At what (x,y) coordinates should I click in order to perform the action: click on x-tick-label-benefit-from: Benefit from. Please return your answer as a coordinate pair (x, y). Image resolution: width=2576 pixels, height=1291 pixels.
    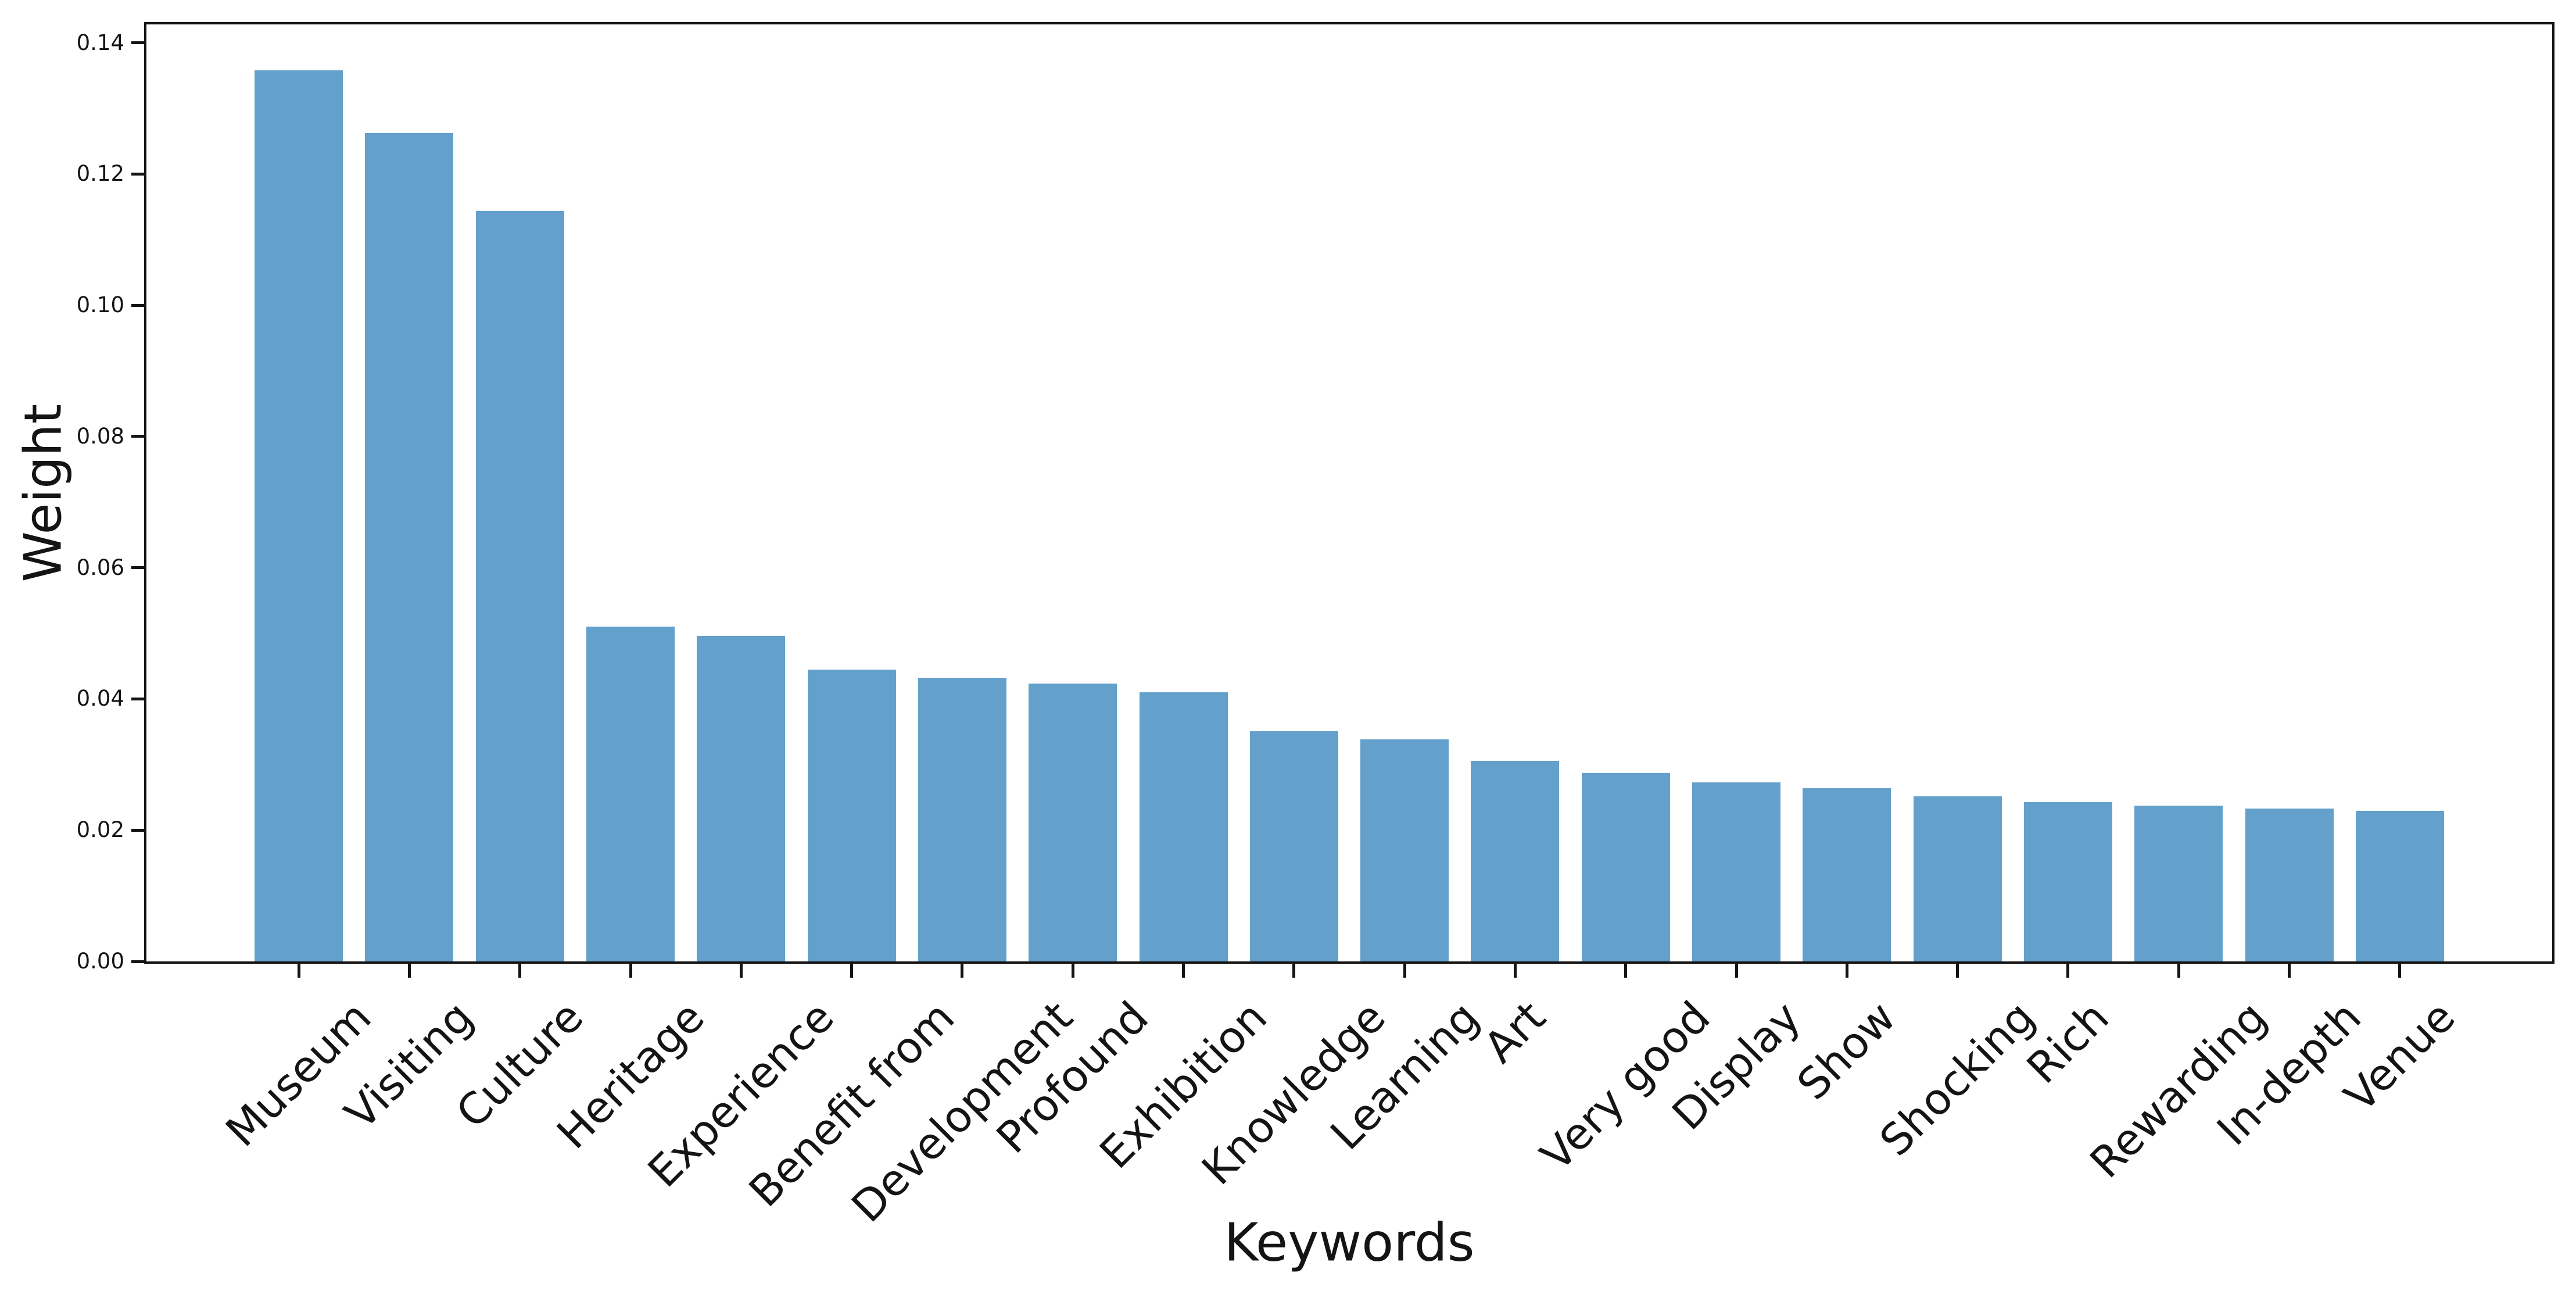
    Looking at the image, I should click on (851, 1104).